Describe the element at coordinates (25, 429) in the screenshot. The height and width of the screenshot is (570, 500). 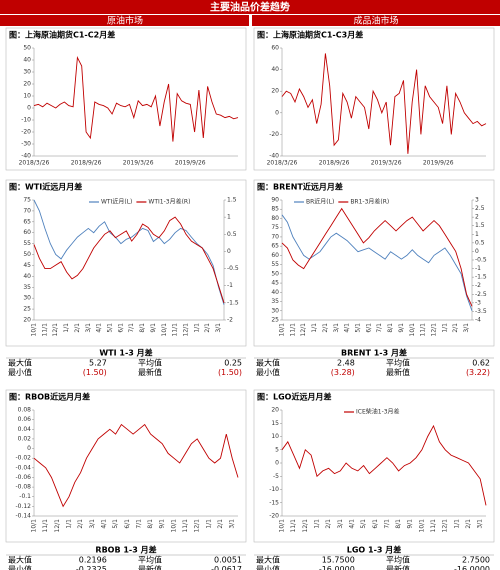
I see `y-tick-label: 0.04` at that location.